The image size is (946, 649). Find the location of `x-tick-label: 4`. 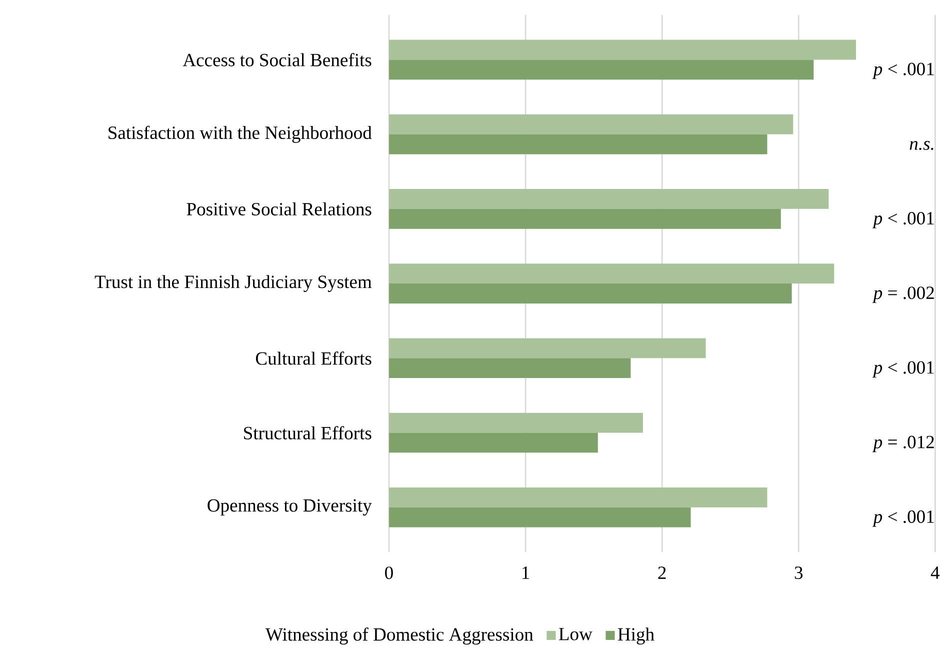

x-tick-label: 4 is located at coordinates (935, 572).